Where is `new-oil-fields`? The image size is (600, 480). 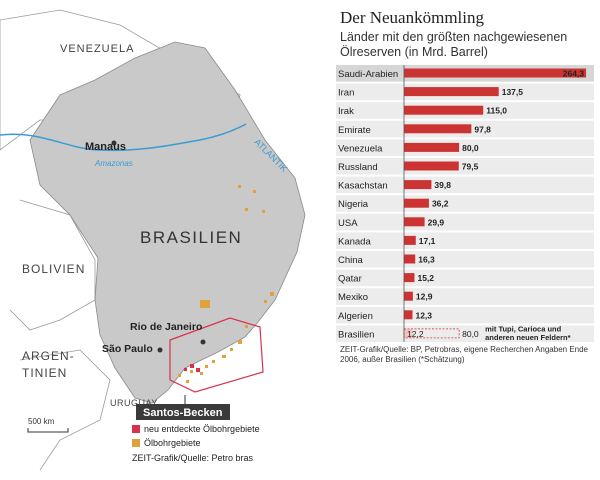 new-oil-fields is located at coordinates (192, 368).